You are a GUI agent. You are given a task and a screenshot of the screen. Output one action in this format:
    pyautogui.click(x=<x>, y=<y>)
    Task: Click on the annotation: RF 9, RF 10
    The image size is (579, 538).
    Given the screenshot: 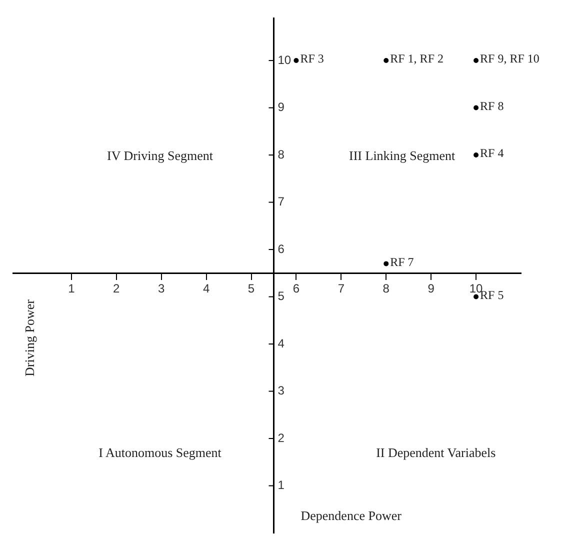 What is the action you would take?
    pyautogui.click(x=510, y=59)
    